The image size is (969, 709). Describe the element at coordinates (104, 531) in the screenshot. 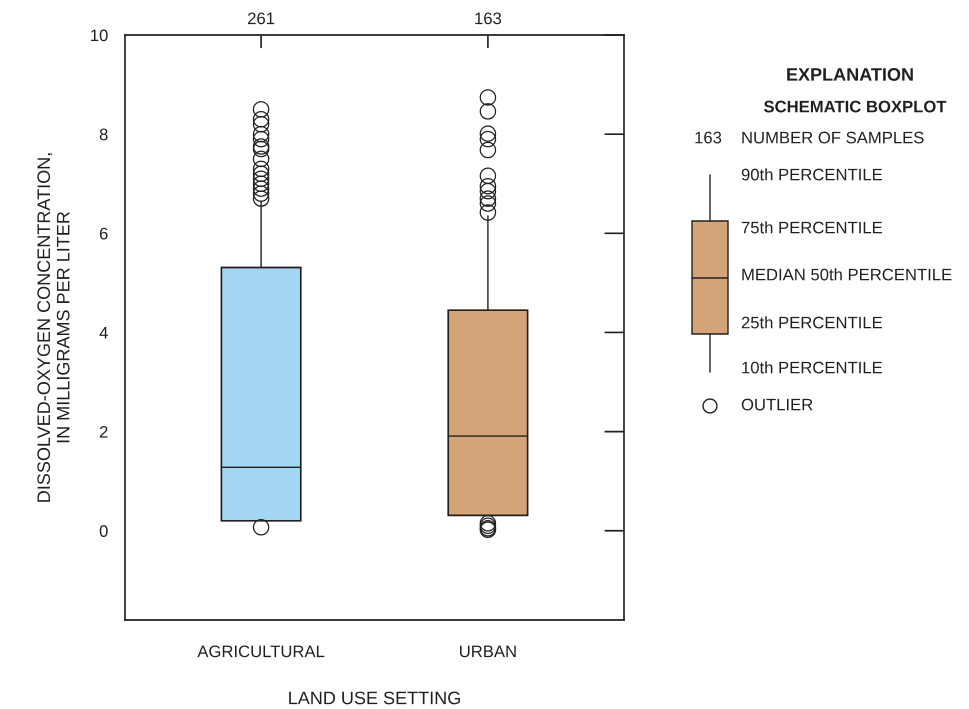

I see `y-tick-label: 0` at that location.